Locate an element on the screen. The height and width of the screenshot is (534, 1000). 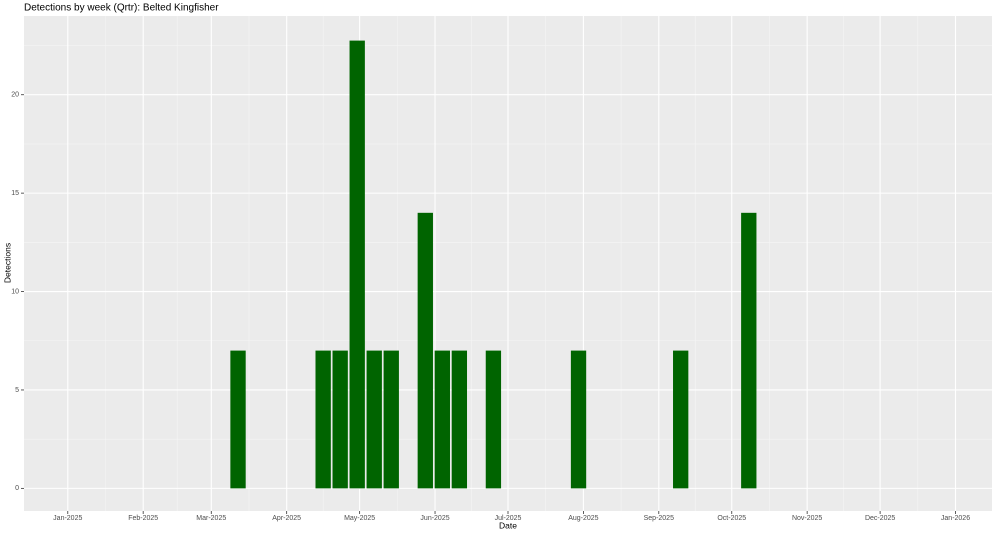
x-tick-label: May-2025 is located at coordinates (359, 518).